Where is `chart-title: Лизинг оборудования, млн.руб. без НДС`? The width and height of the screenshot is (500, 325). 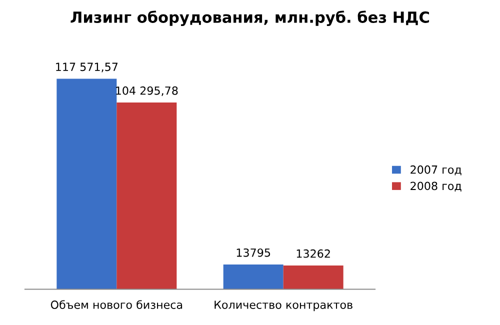
chart-title: Лизинг оборудования, млн.руб. без НДС is located at coordinates (249, 18).